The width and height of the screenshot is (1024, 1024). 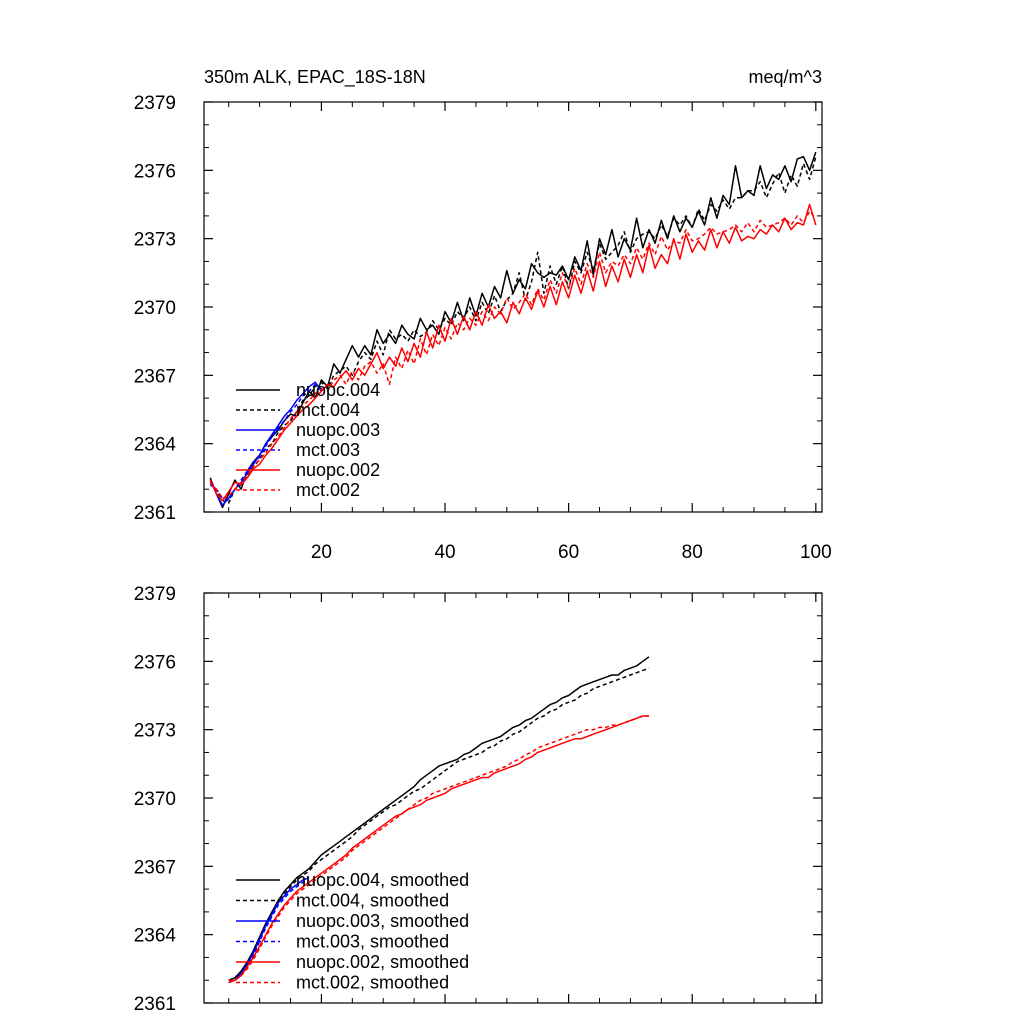 What do you see at coordinates (372, 983) in the screenshot?
I see `legend-label: mct.002, smoothed` at bounding box center [372, 983].